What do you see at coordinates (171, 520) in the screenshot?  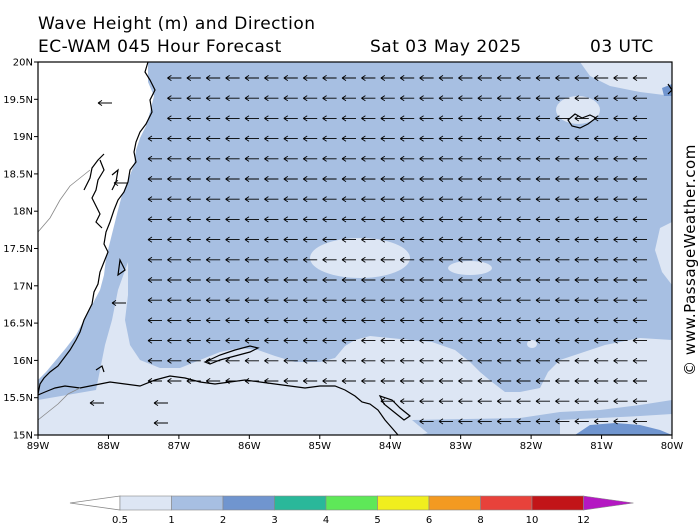 I see `legend-label: 1` at bounding box center [171, 520].